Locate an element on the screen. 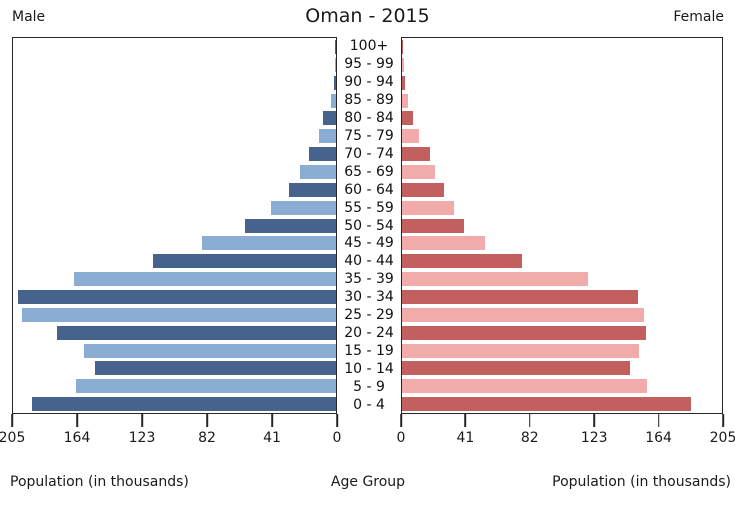  right-tick-label-0: 0 is located at coordinates (401, 438).